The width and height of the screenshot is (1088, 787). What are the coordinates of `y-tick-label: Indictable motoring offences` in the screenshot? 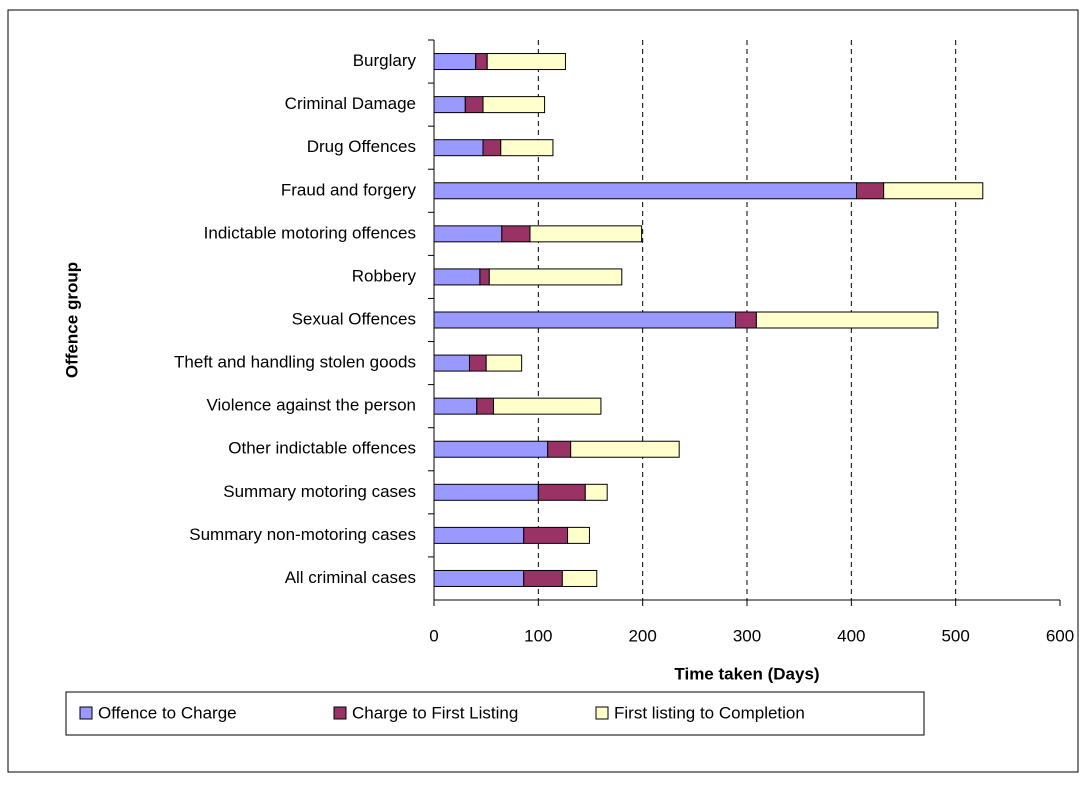 It's located at (310, 232).